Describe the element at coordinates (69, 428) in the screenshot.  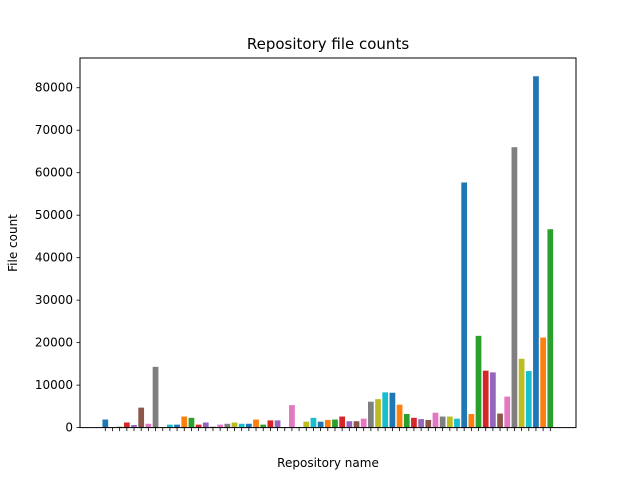
I see `y-tick-label: 0` at that location.